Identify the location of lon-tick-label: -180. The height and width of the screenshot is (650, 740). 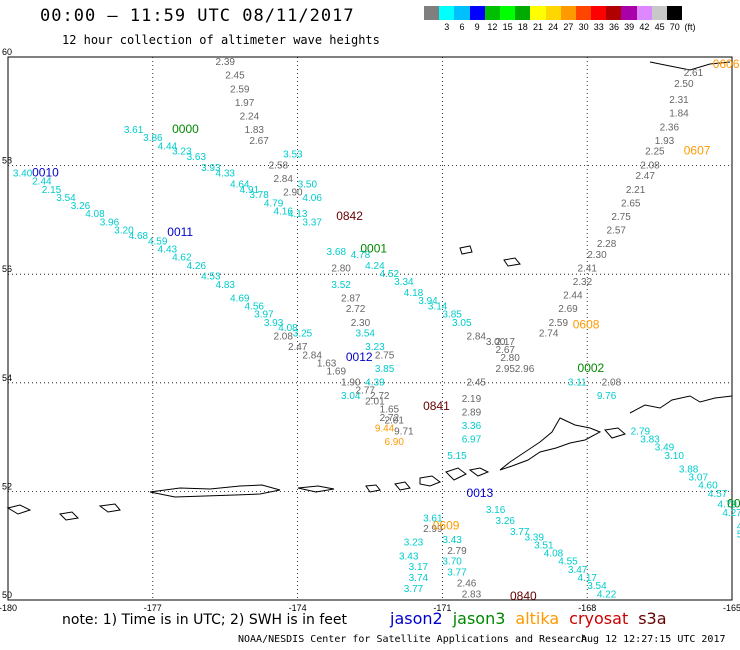
(8, 608).